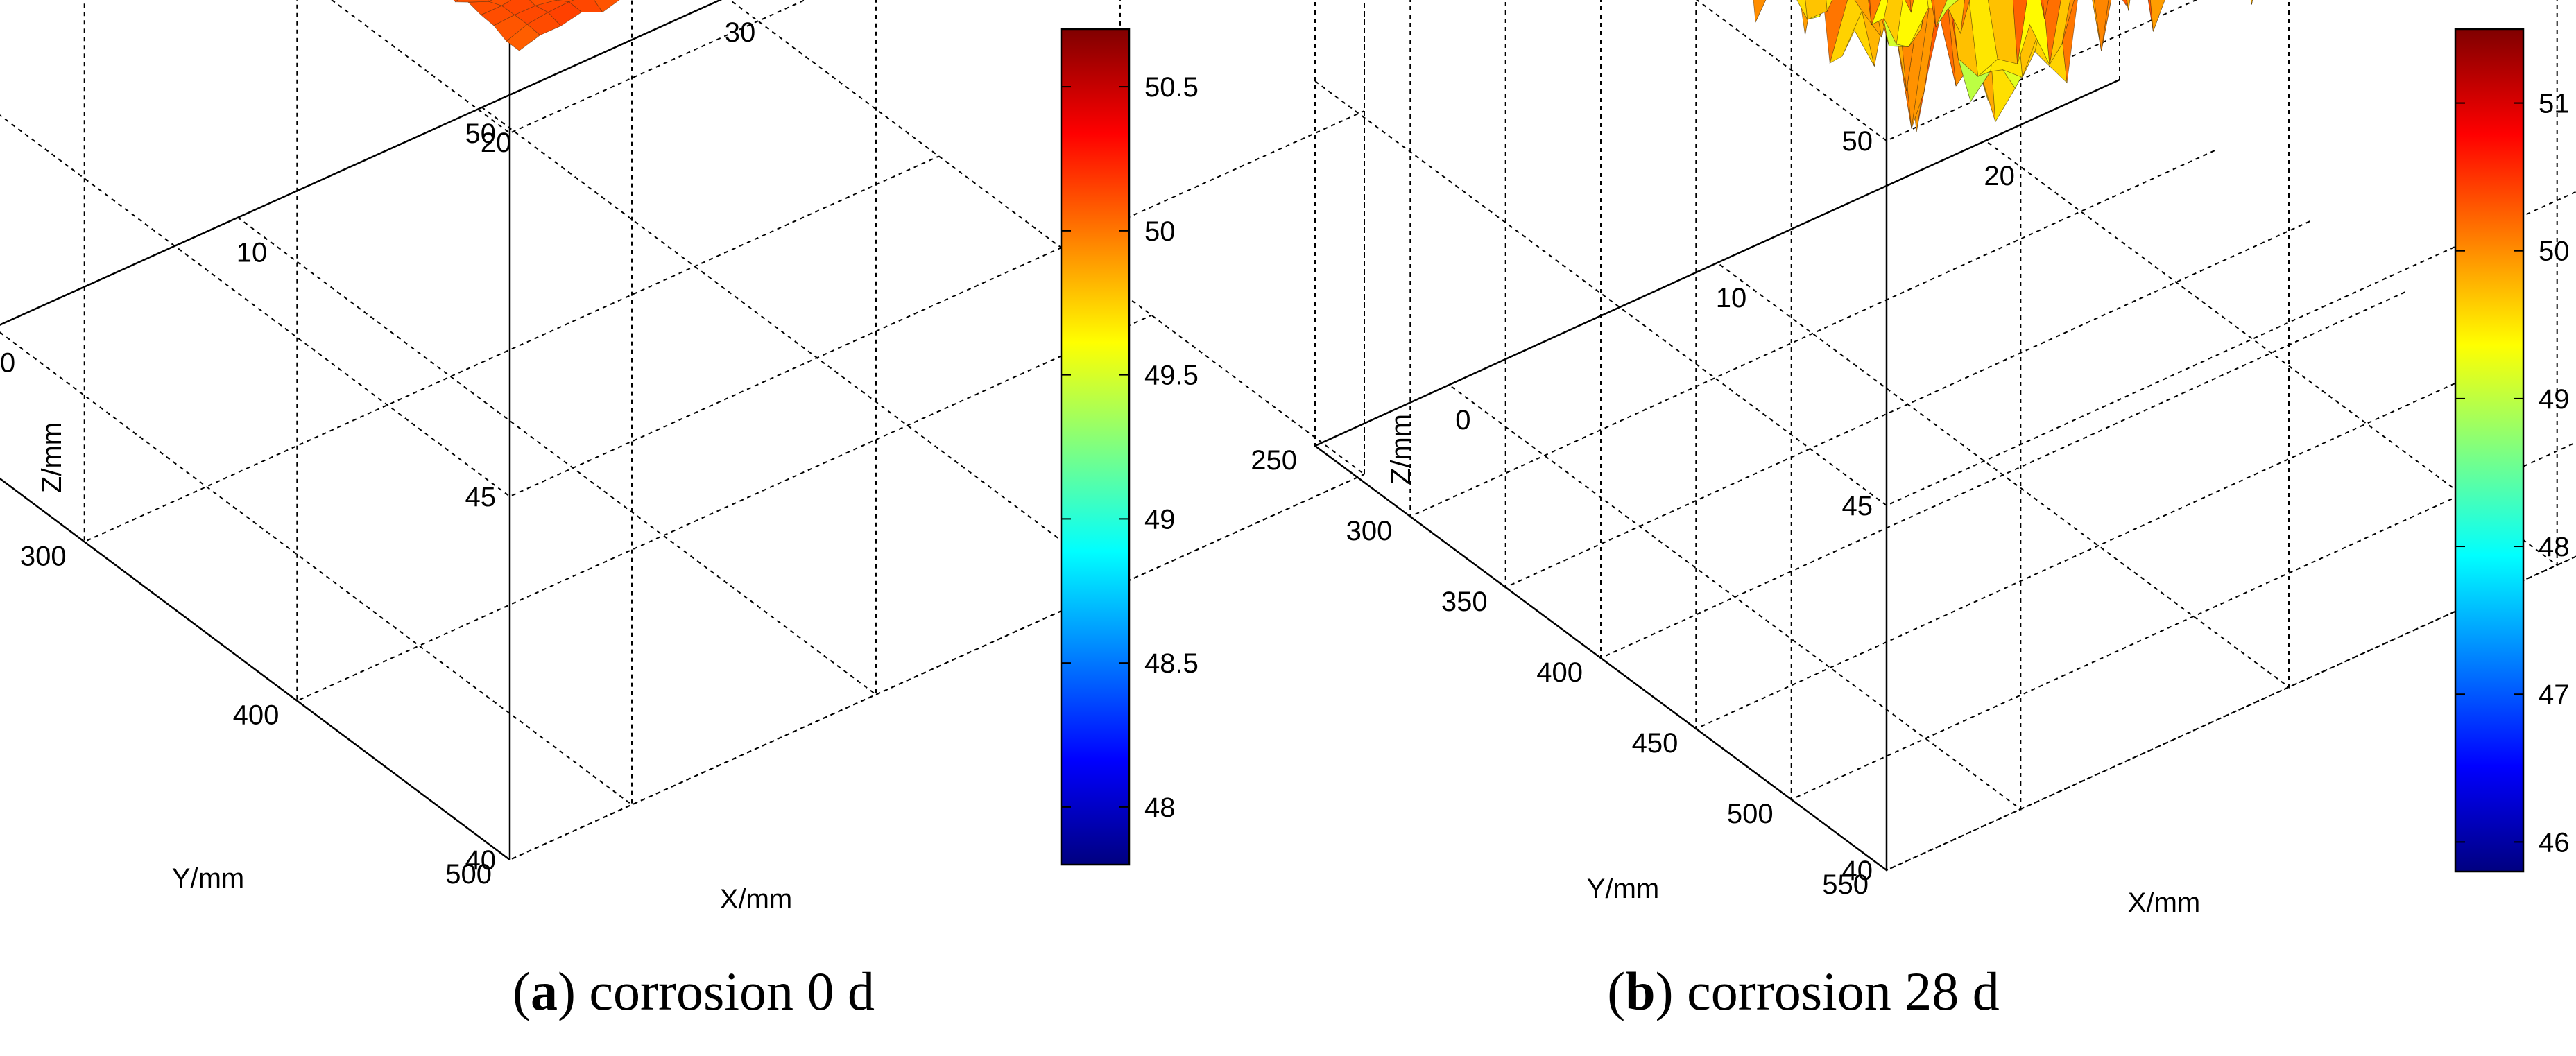 This screenshot has height=1056, width=2576. Describe the element at coordinates (1857, 506) in the screenshot. I see `z-tick-label: 45` at that location.